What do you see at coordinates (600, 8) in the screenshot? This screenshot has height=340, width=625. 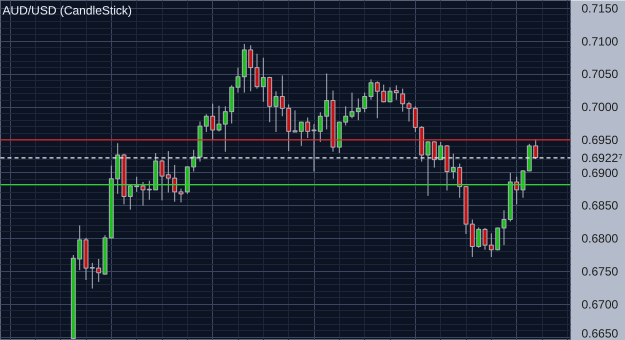 I see `y-tick-label: 0.7150` at bounding box center [600, 8].